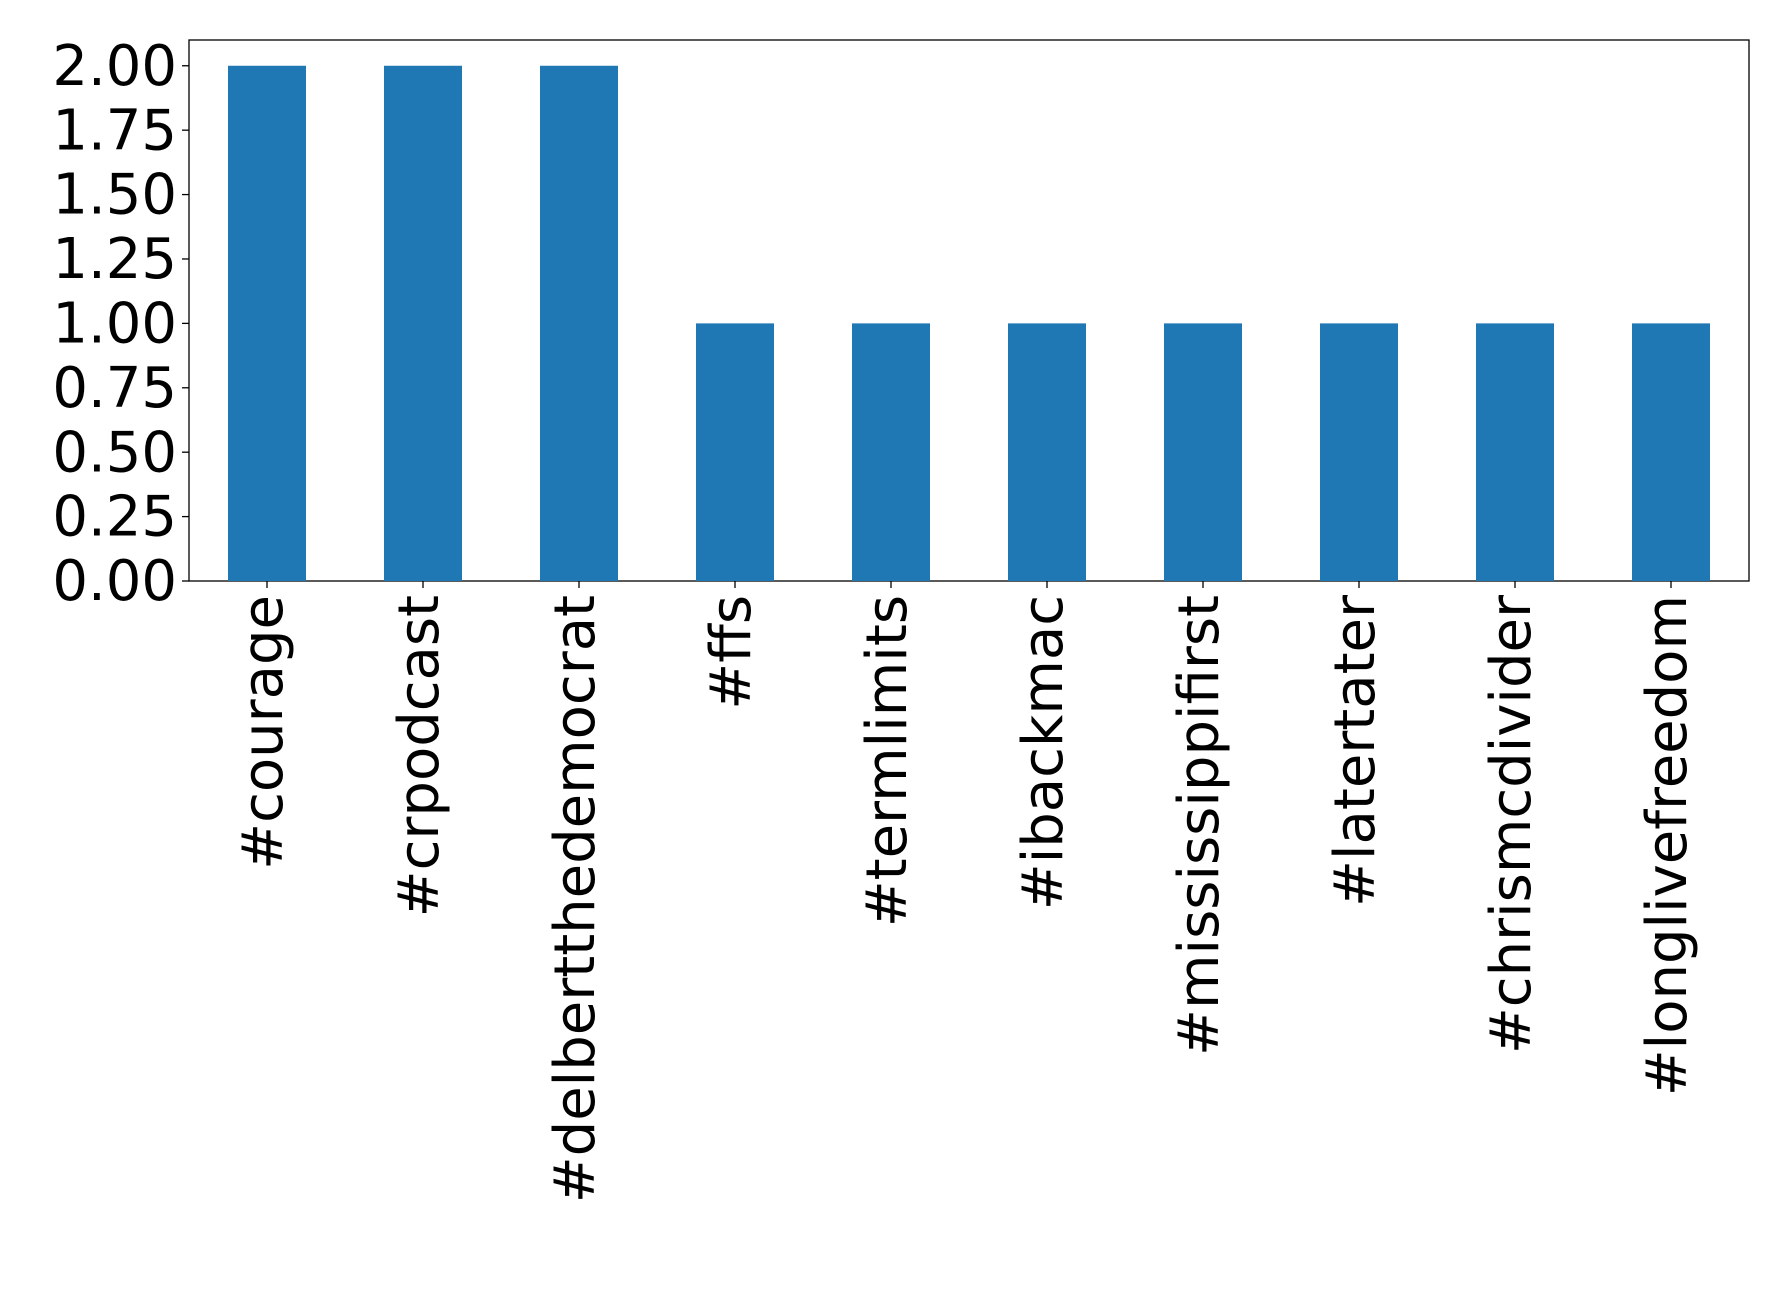  I want to click on x-tick-label: #latertater, so click(1355, 750).